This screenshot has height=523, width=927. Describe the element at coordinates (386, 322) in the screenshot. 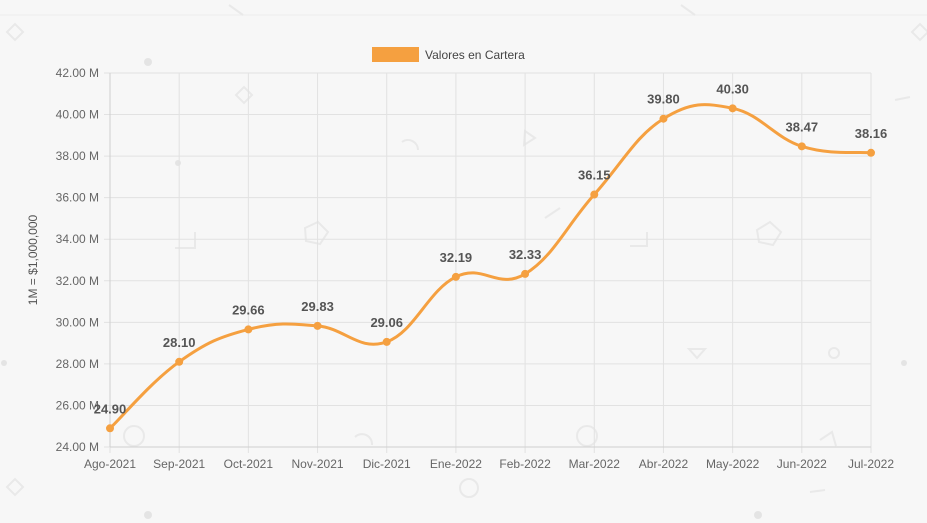

I see `data-label: 29.06` at that location.